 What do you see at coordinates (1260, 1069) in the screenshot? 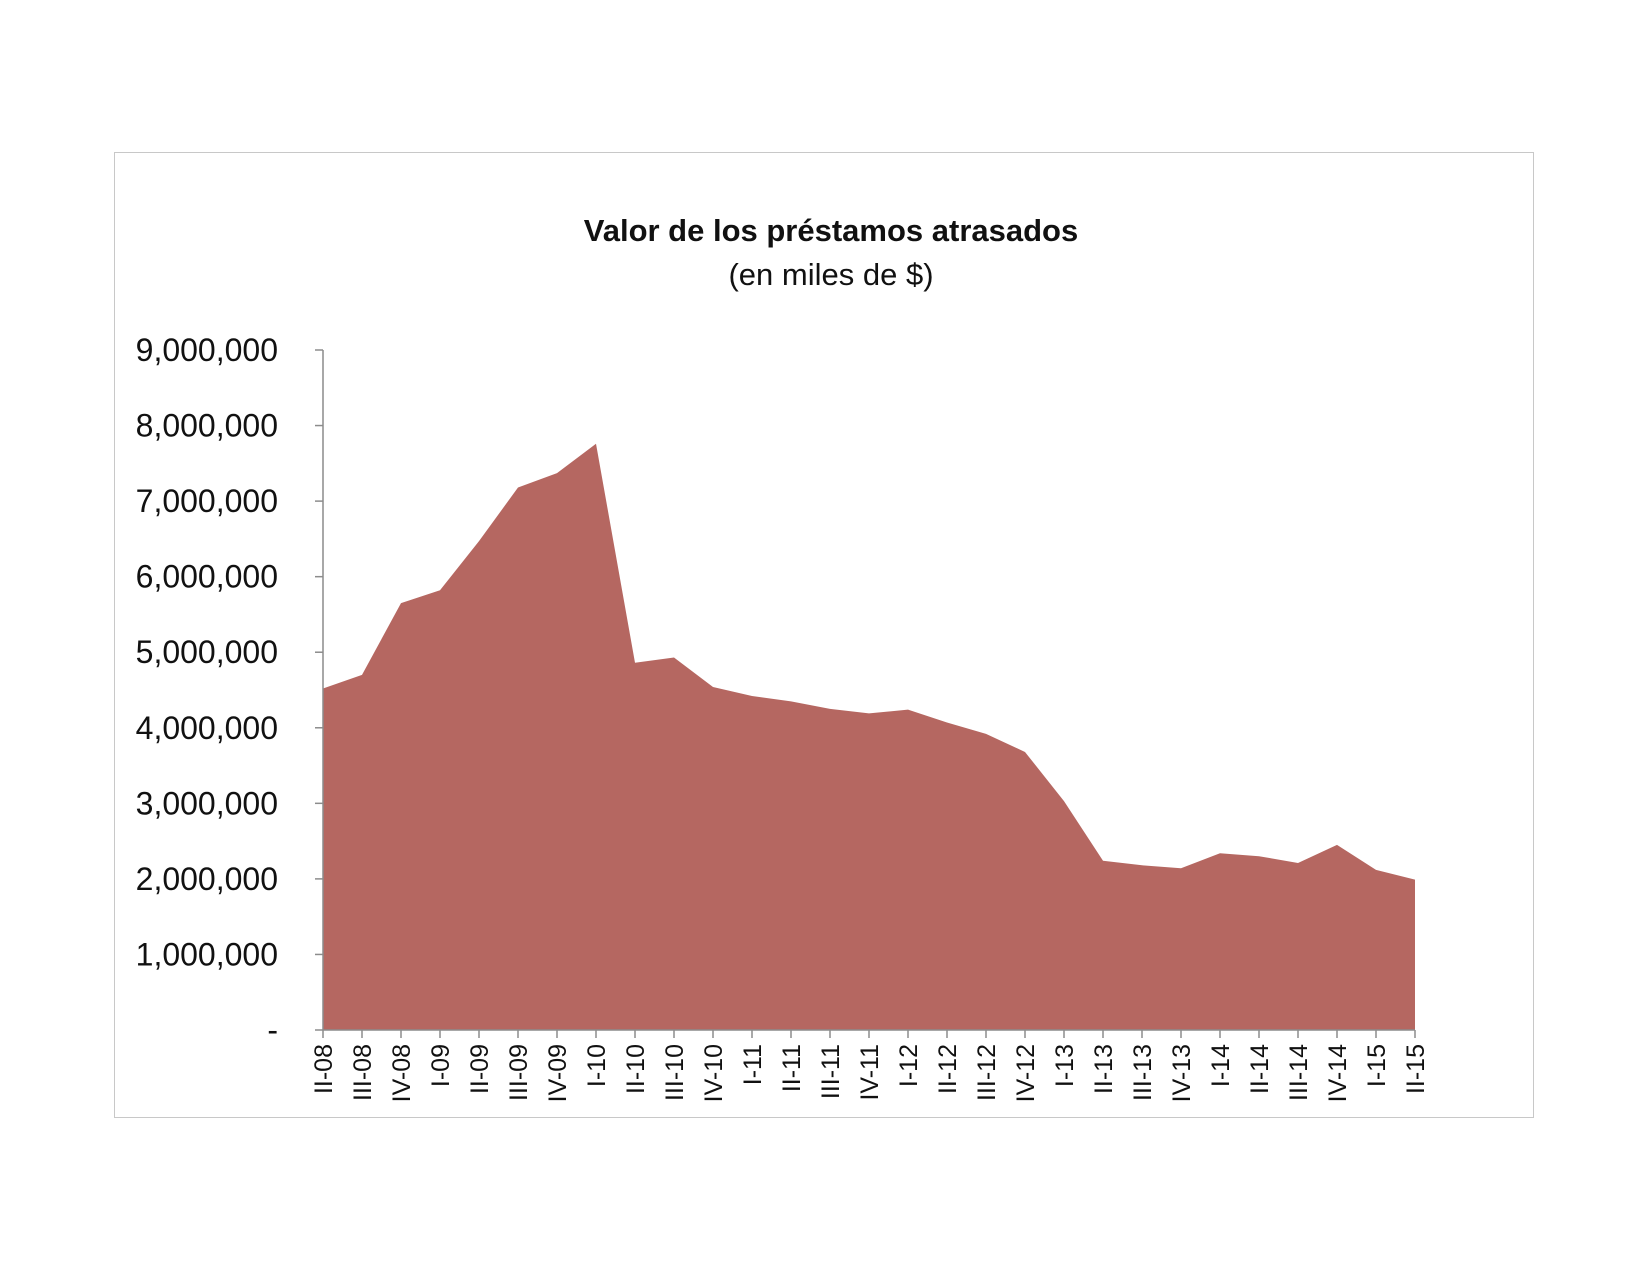
I see `x-tick-label: II-14` at bounding box center [1260, 1069].